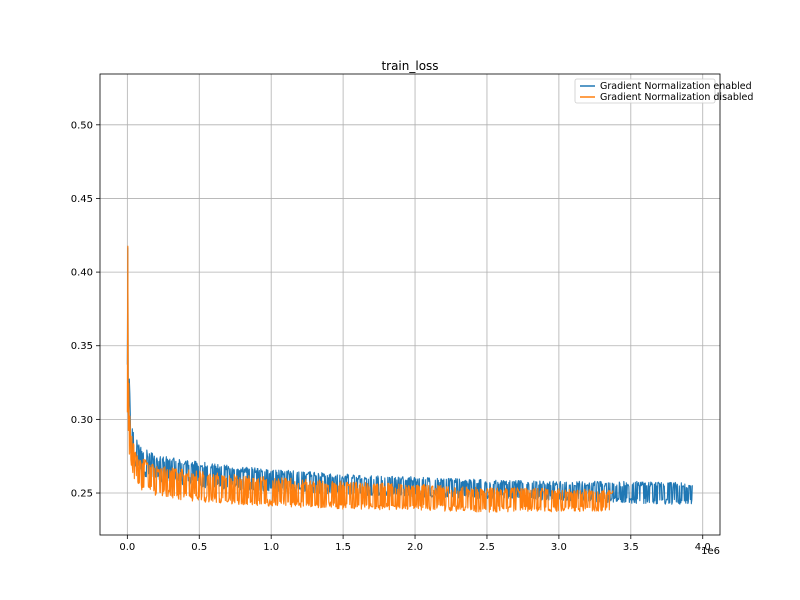 This screenshot has width=800, height=600. I want to click on x-tick-label: 0.5, so click(199, 547).